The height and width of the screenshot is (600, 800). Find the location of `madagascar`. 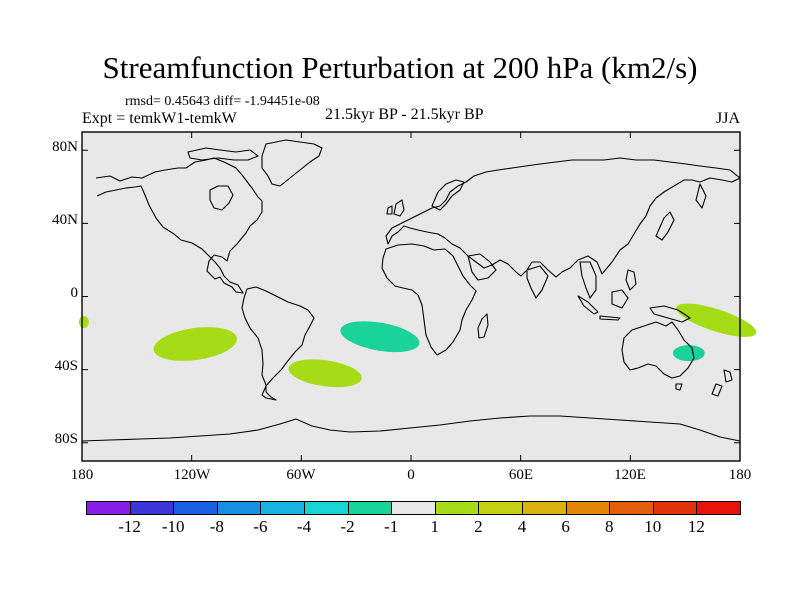

madagascar is located at coordinates (483, 326).